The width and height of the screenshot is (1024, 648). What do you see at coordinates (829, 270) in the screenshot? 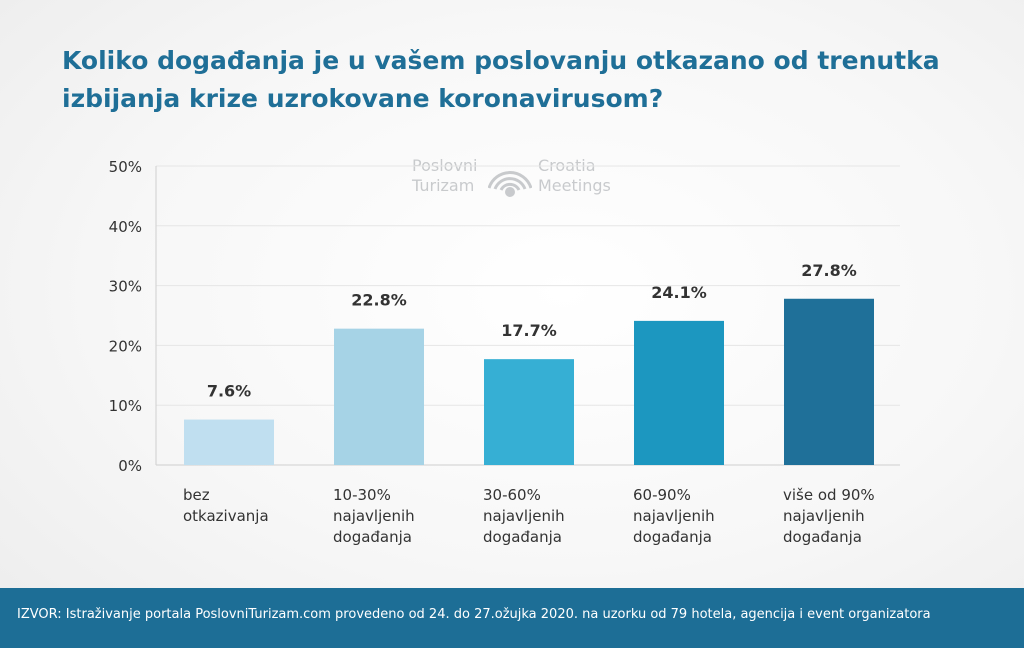
I see `data-label: 27.8%` at bounding box center [829, 270].